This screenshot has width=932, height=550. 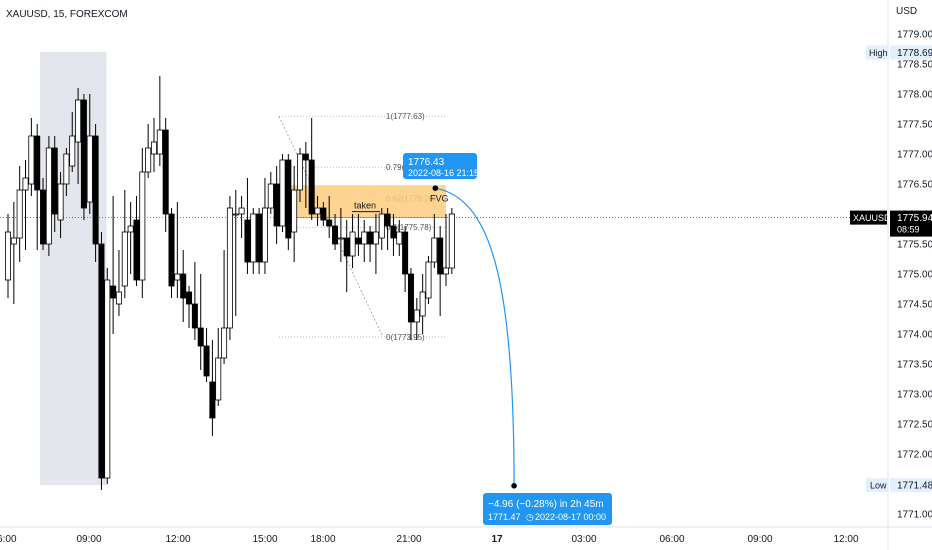 What do you see at coordinates (570, 517) in the screenshot?
I see `projection-end-time: 2022-08-17 00:00` at bounding box center [570, 517].